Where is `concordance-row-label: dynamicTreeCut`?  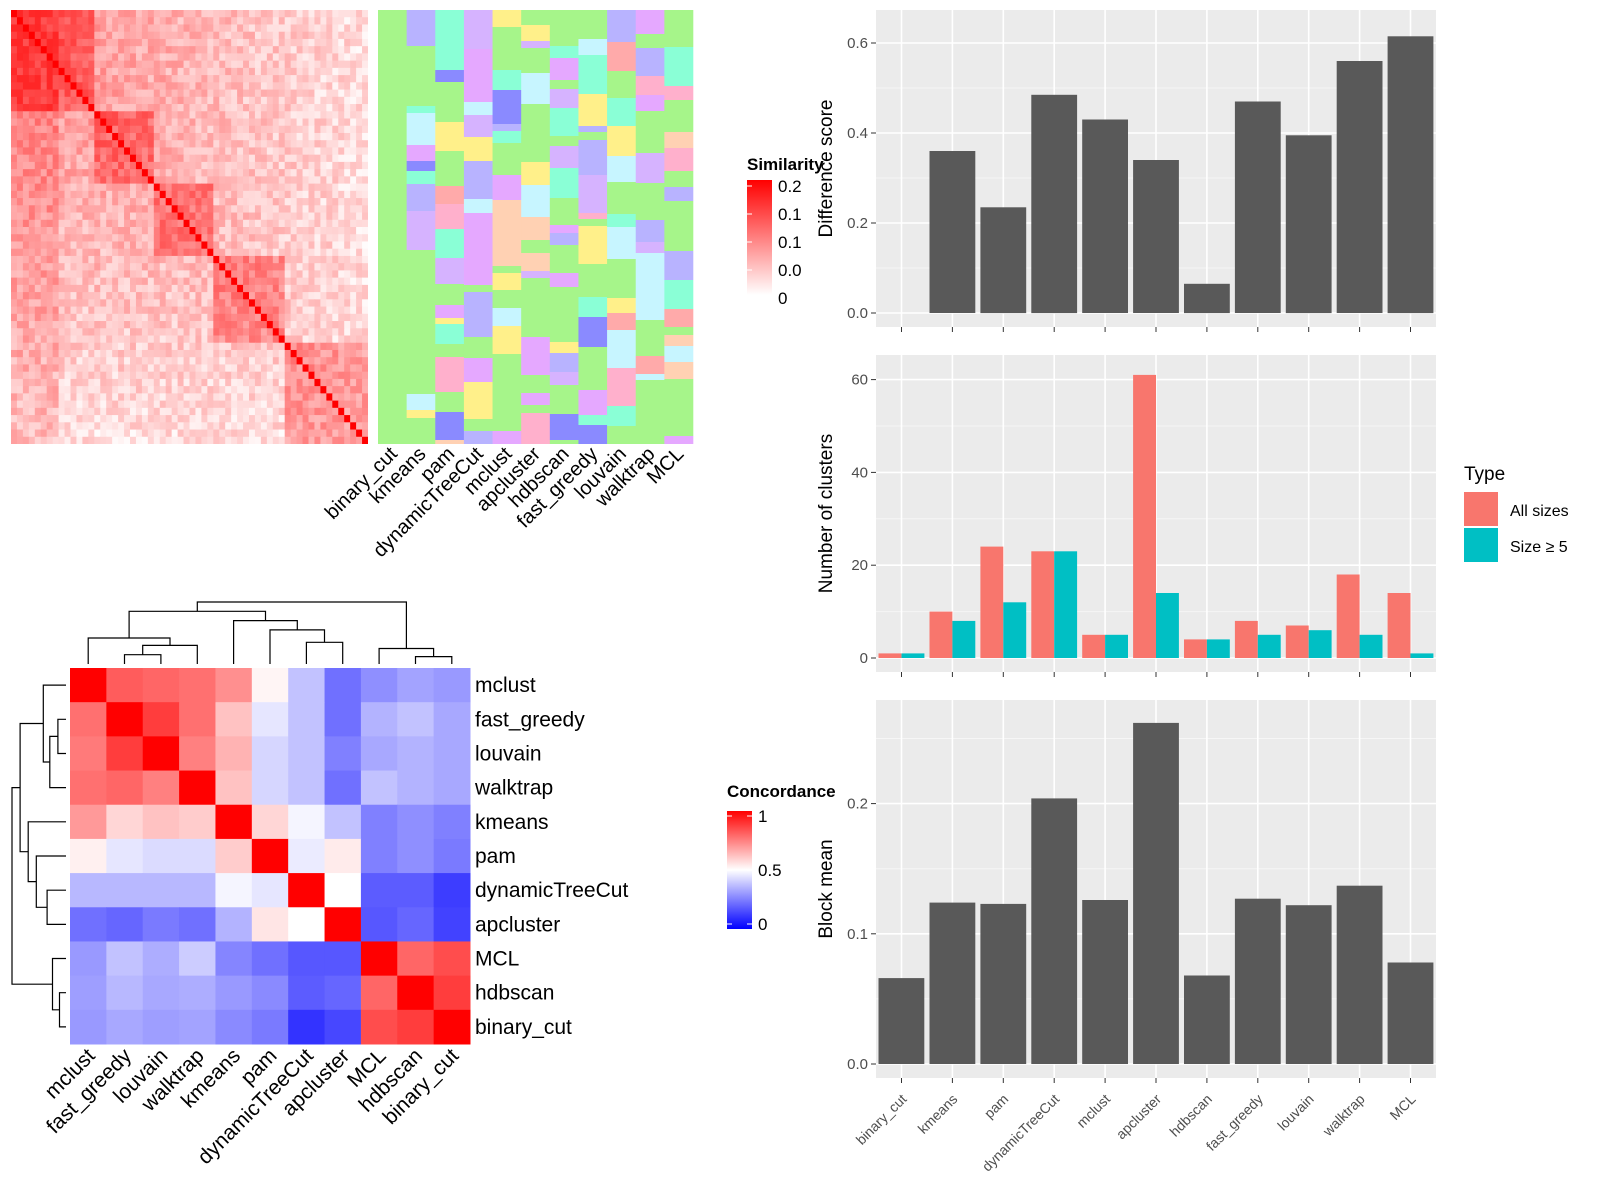
concordance-row-label: dynamicTreeCut is located at coordinates (551, 890).